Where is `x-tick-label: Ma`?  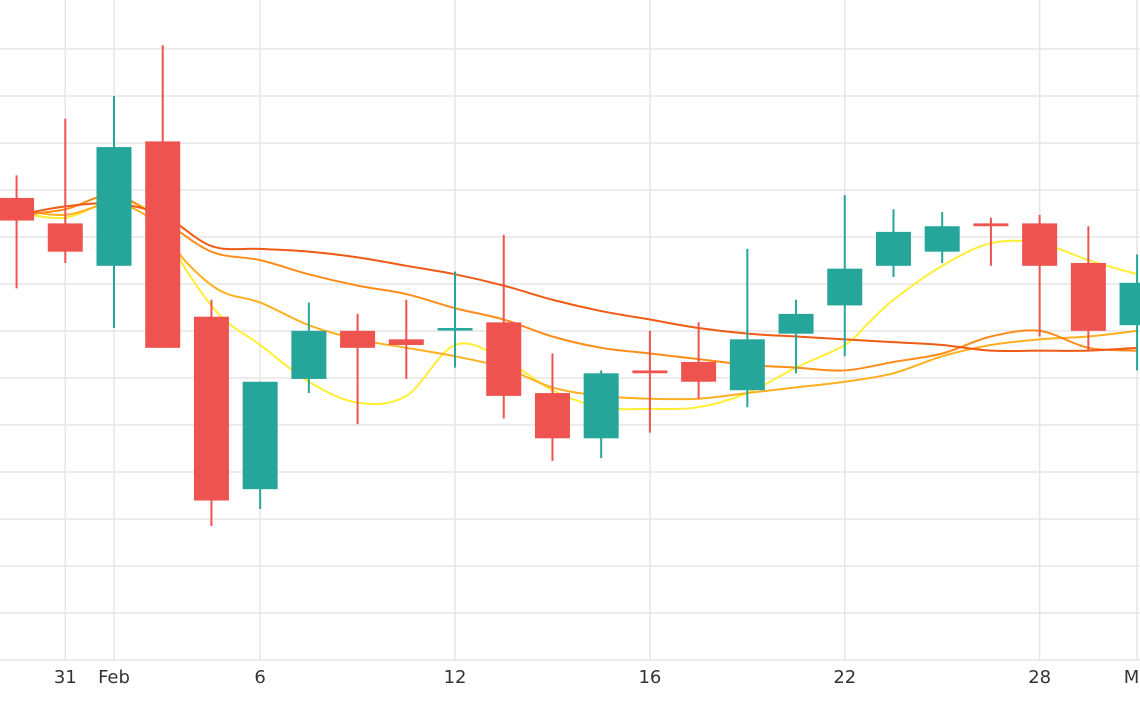 x-tick-label: Ma is located at coordinates (1132, 677).